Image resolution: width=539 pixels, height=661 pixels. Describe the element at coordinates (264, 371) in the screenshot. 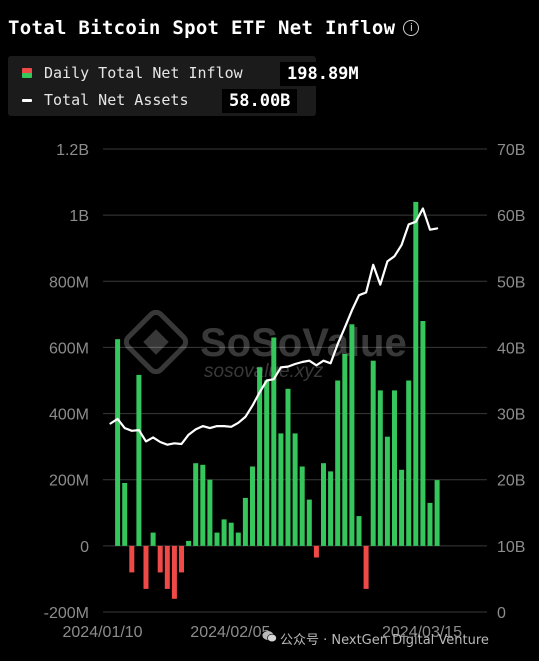

I see `watermark-site: sosovalue.xyz` at that location.